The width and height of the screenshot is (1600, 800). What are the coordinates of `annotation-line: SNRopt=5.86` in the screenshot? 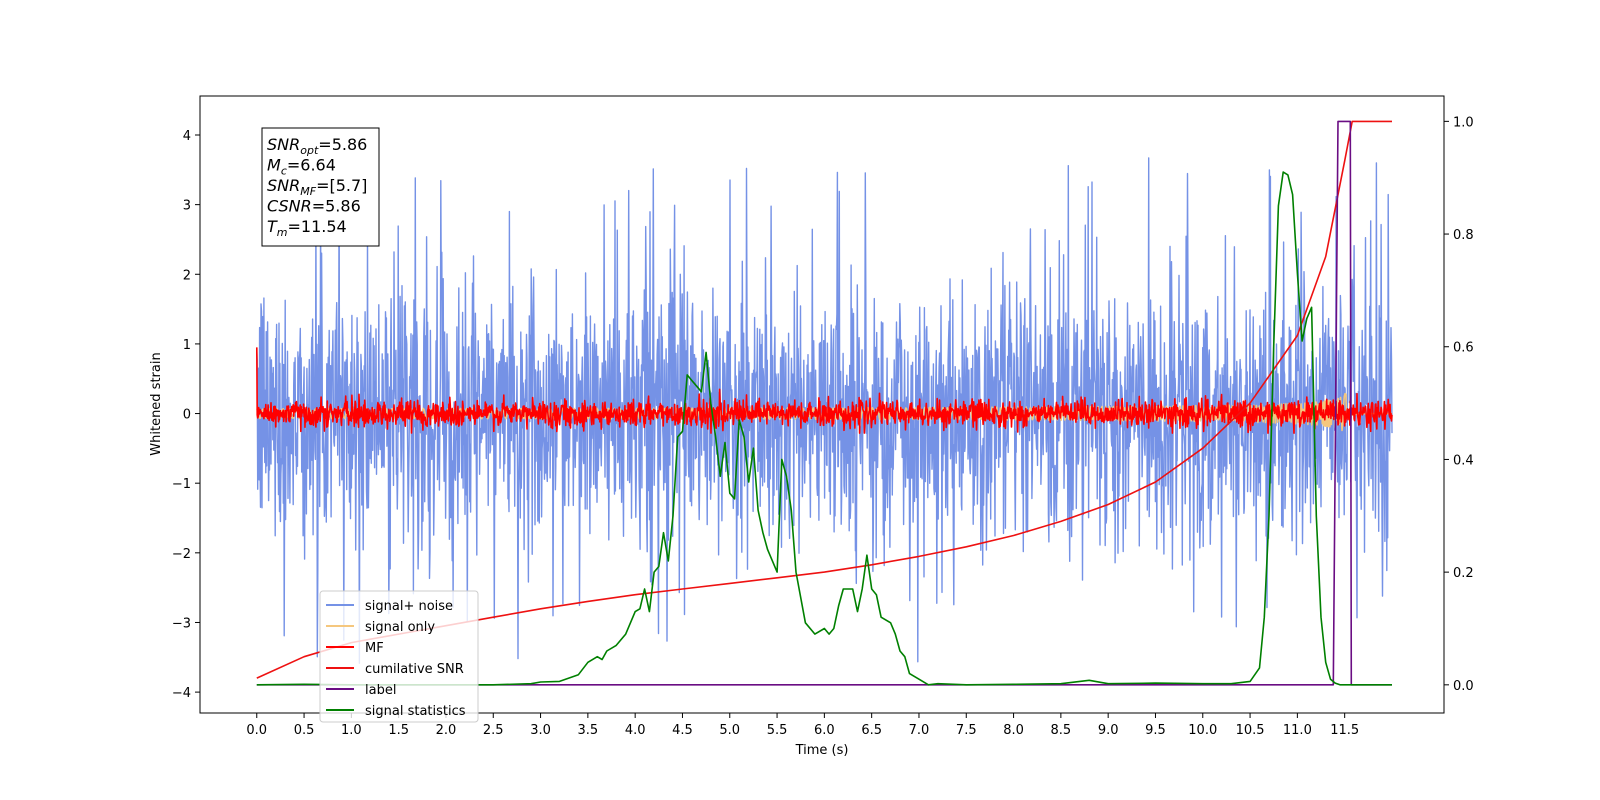 It's located at (317, 146).